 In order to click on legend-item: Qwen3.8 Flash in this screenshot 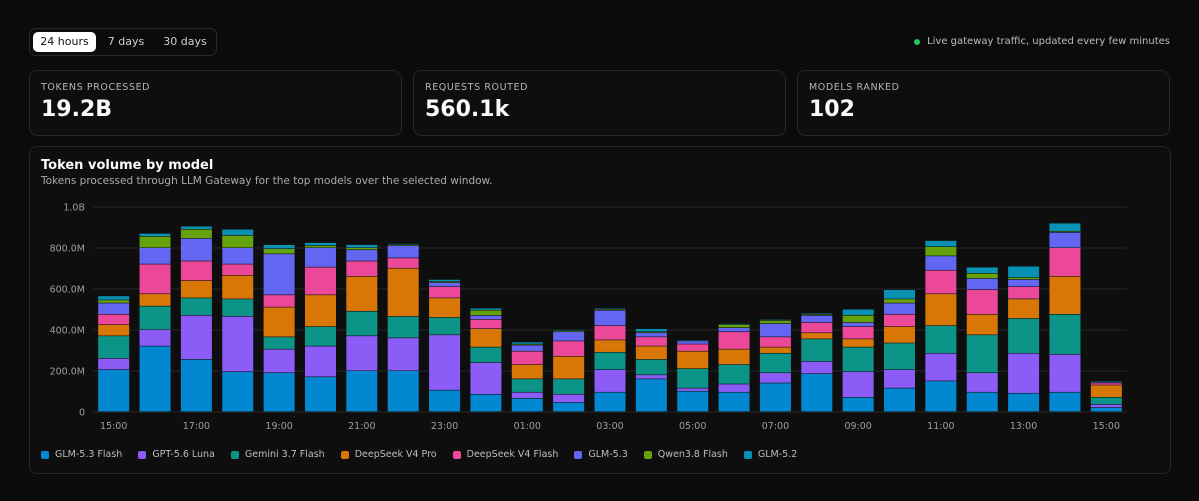, I will do `click(685, 454)`.